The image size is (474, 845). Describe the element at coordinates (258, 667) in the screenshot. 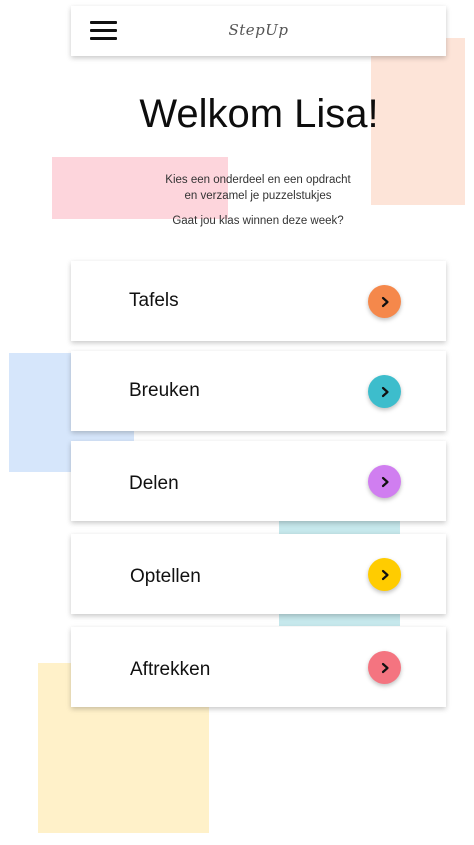

I see `category-card-aftrekken: Aftrekken` at that location.